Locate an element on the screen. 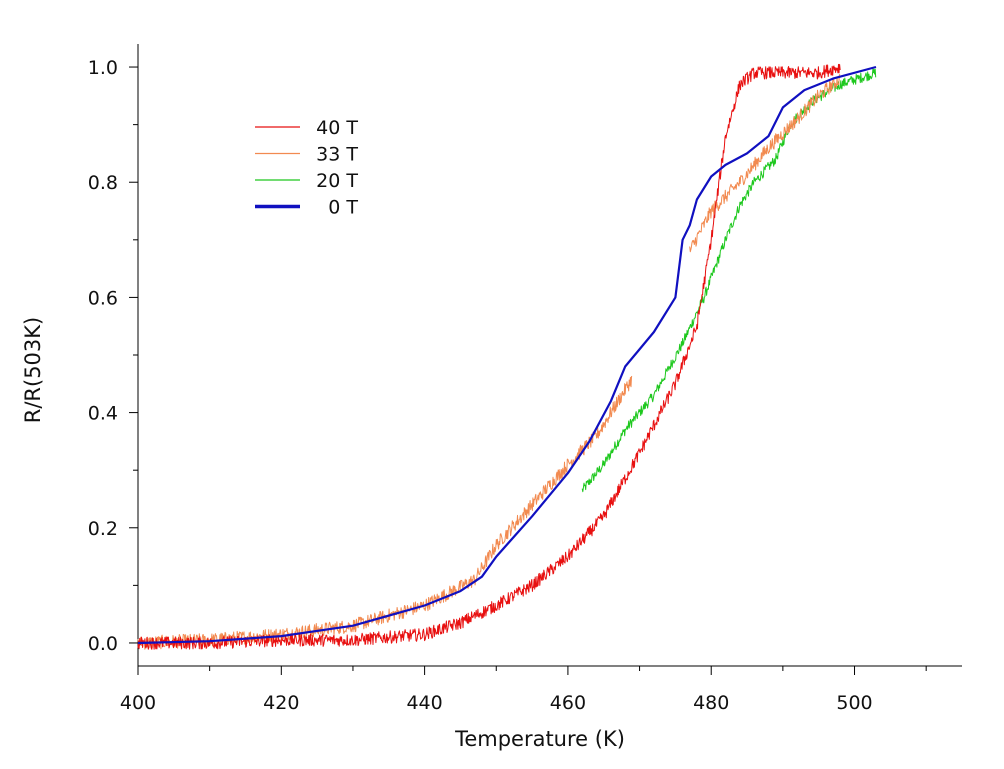  legend-label-0t: 0 T is located at coordinates (343, 208).